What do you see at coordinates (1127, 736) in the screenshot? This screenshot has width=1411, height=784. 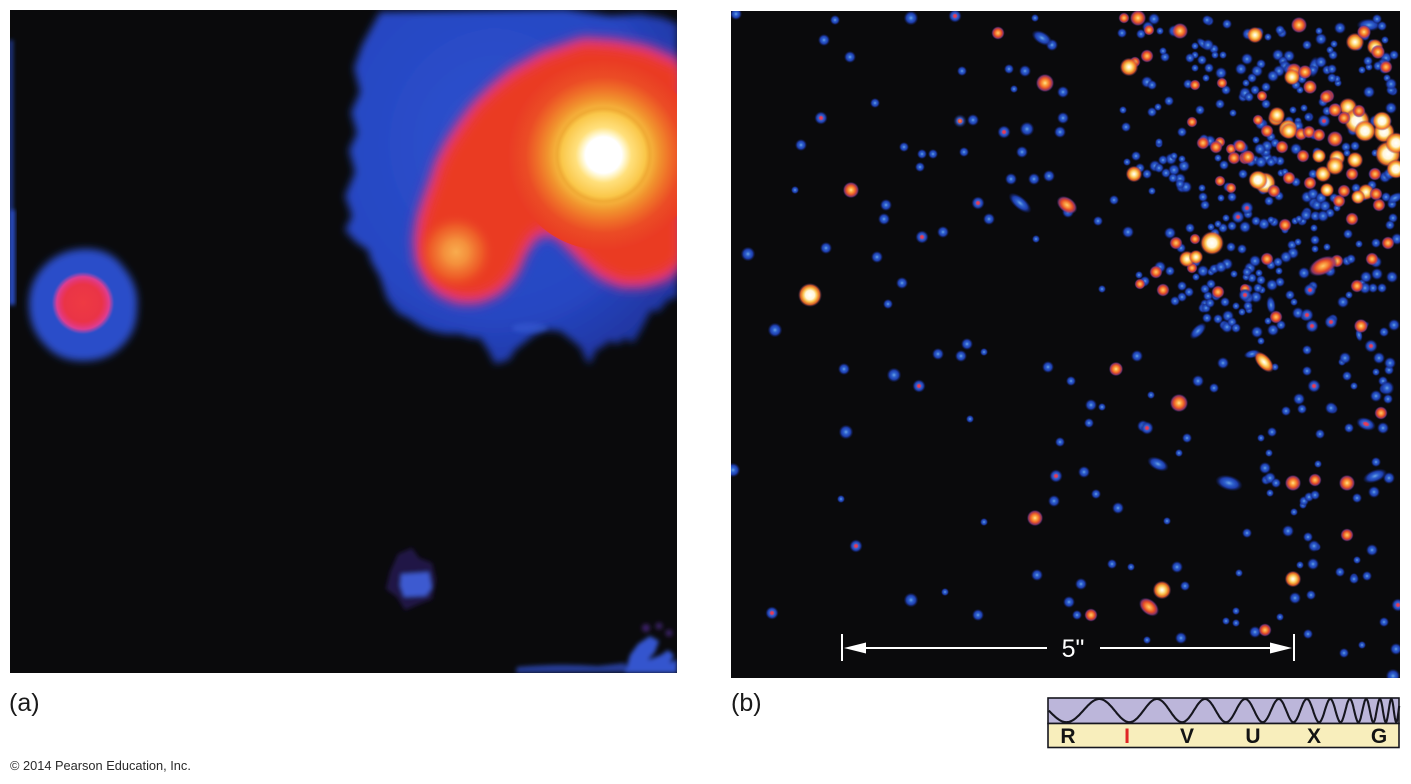 I see `svg-text: I` at bounding box center [1127, 736].